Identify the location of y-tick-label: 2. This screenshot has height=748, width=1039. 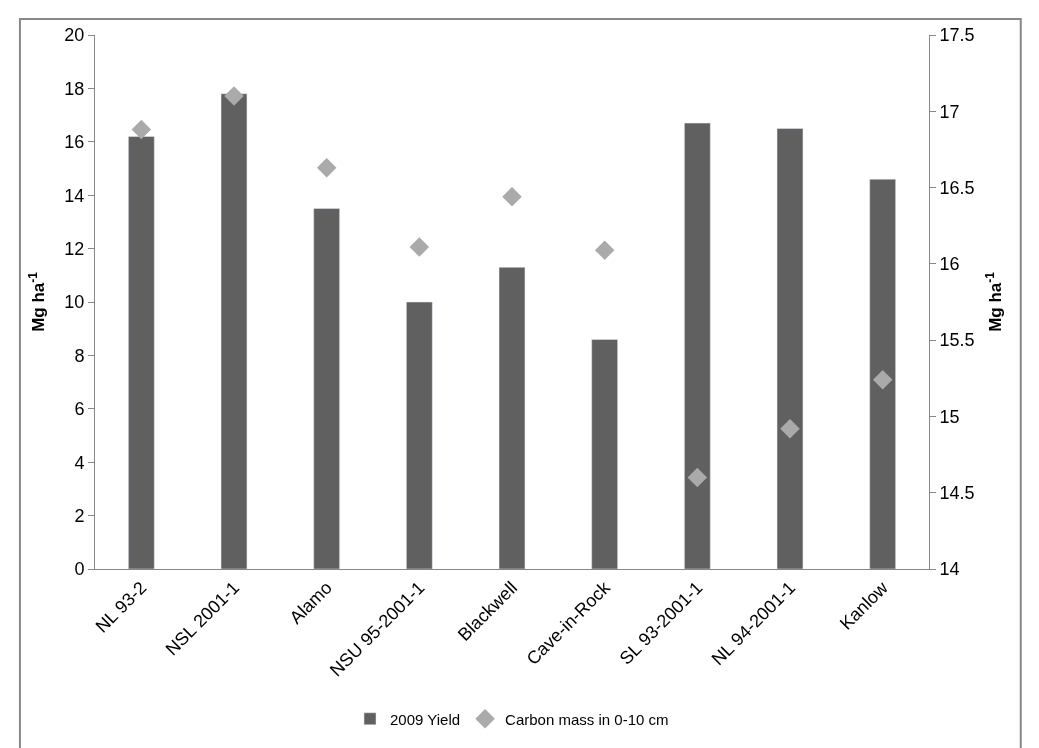
(79, 515).